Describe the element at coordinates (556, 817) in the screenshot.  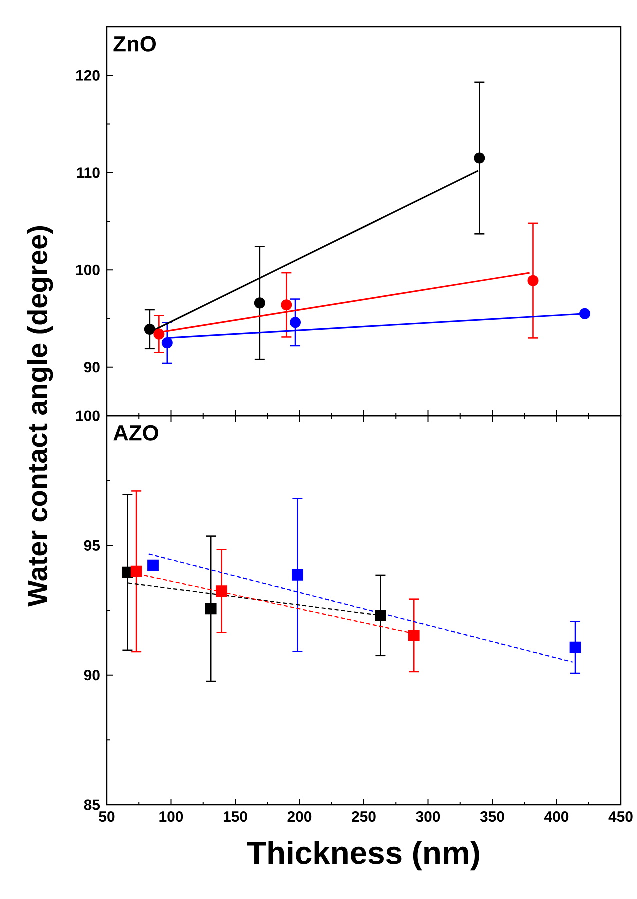
I see `x-tick-label: 400` at that location.